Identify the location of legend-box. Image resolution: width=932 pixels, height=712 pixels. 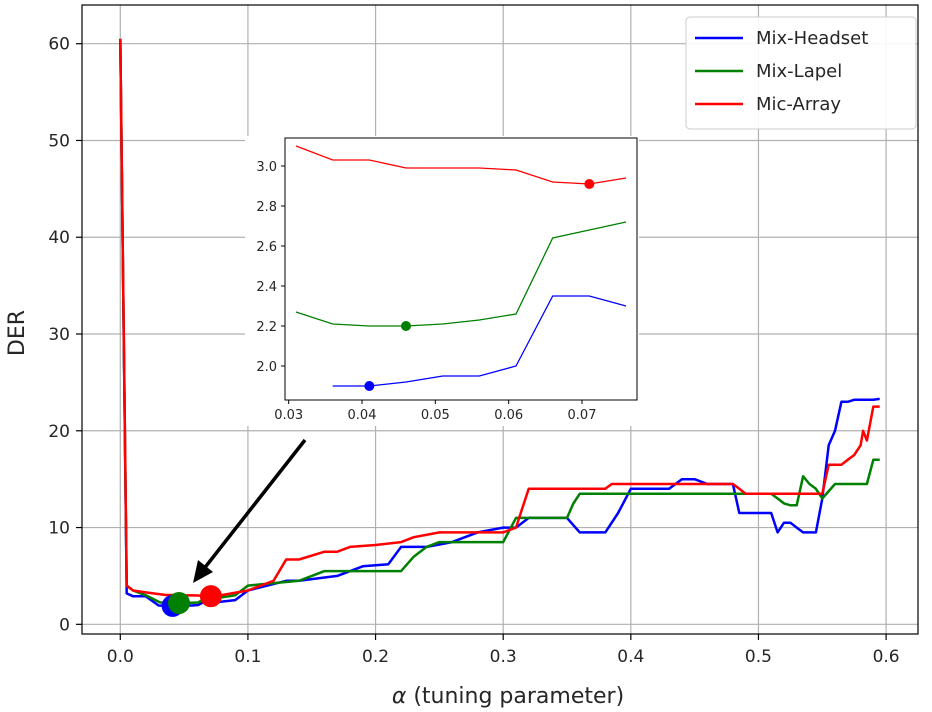
(801, 73).